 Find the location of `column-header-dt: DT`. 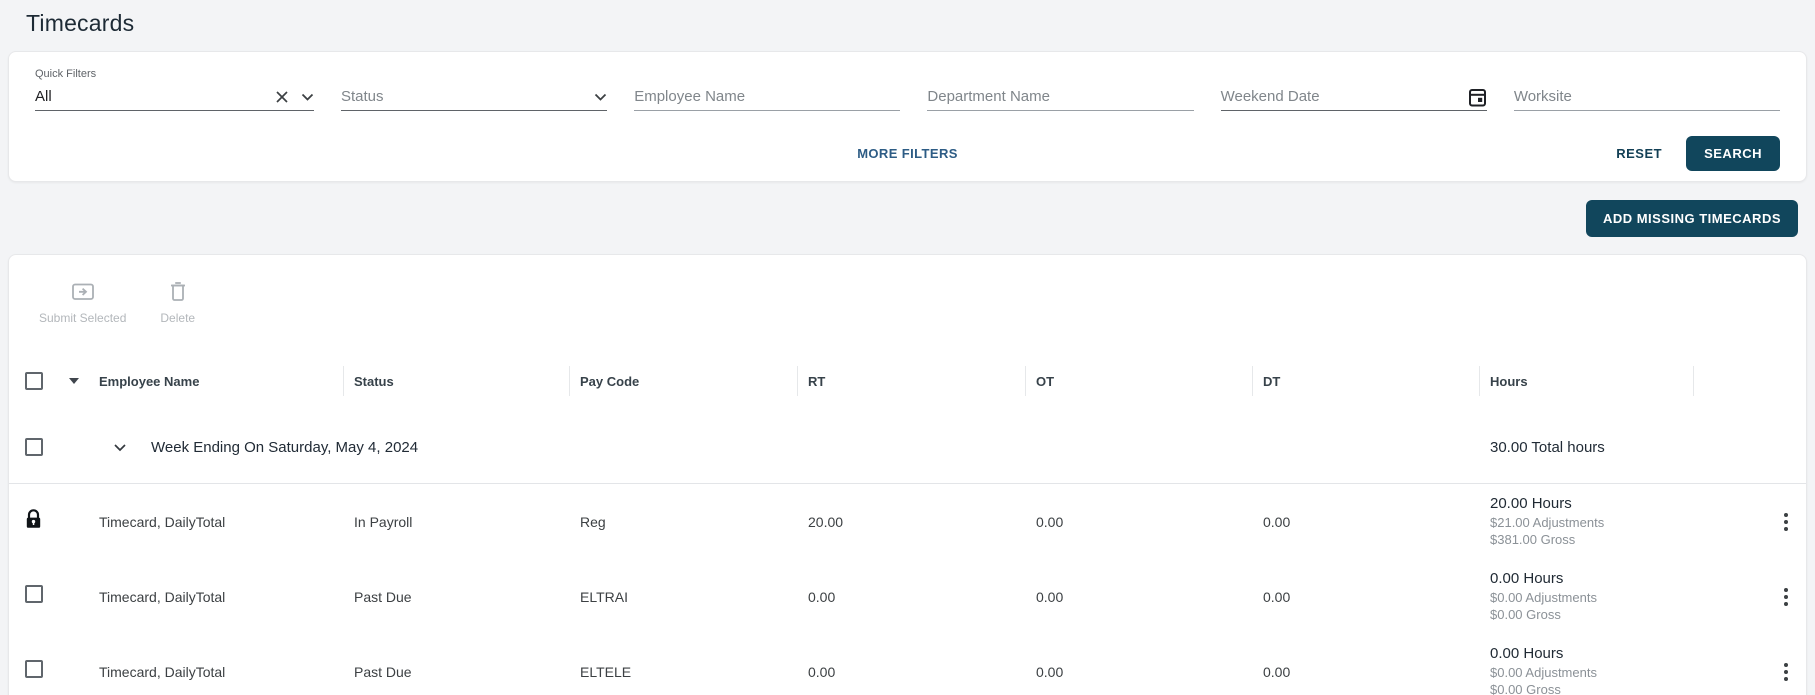

column-header-dt: DT is located at coordinates (1376, 381).